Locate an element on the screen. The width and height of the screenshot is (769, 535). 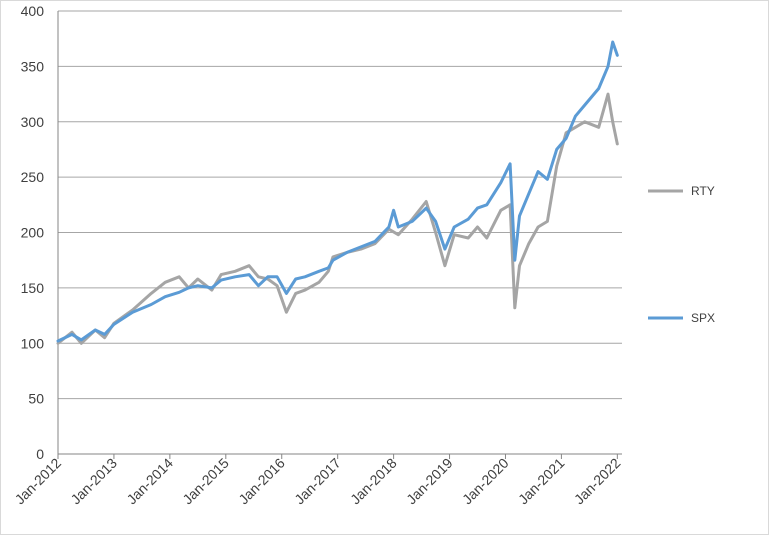
x-tick-label: Jan-2015 is located at coordinates (205, 481).